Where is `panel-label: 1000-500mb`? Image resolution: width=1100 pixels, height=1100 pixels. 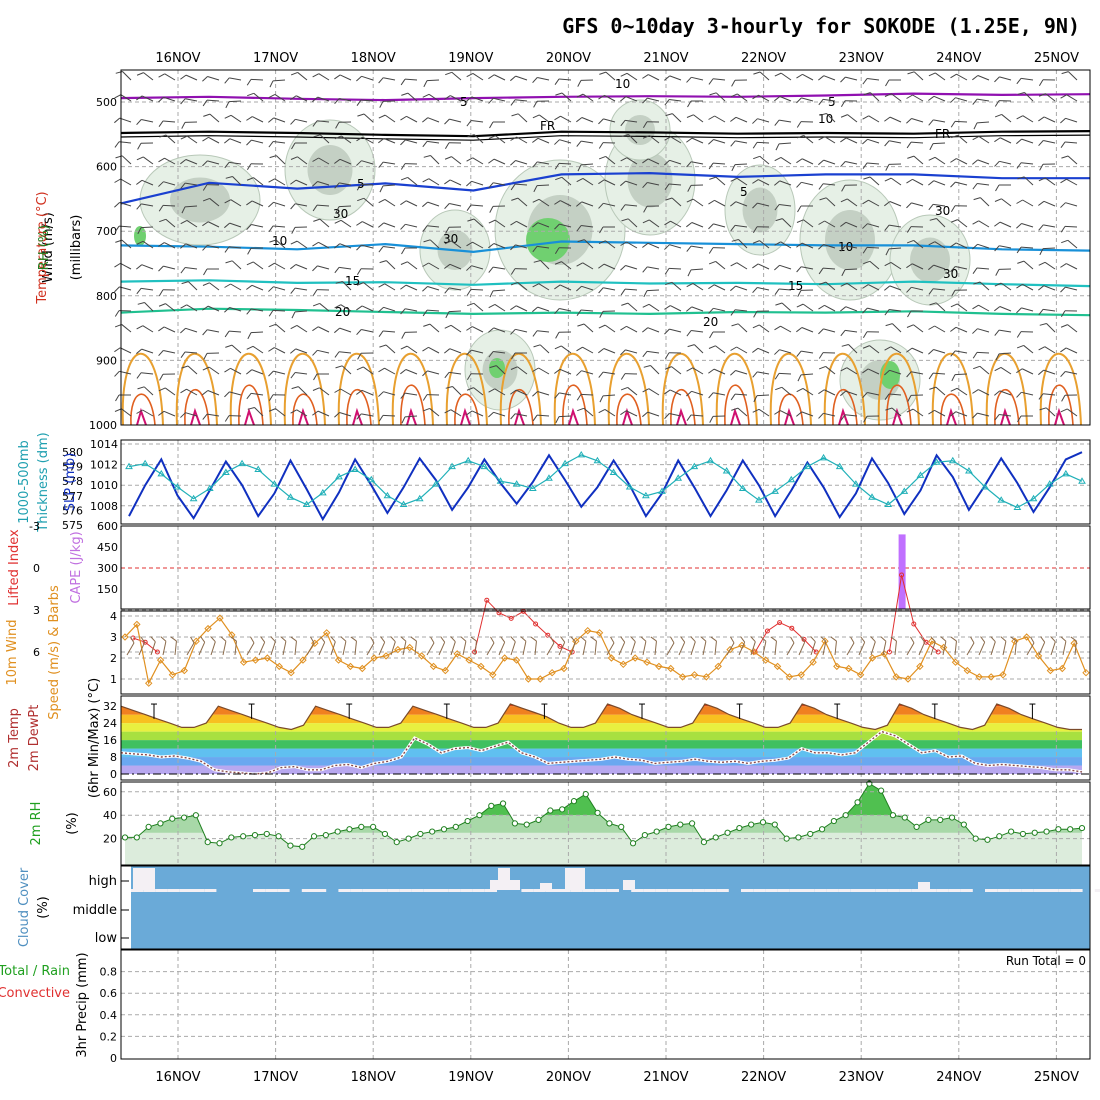 panel-label: 1000-500mb is located at coordinates (24, 482).